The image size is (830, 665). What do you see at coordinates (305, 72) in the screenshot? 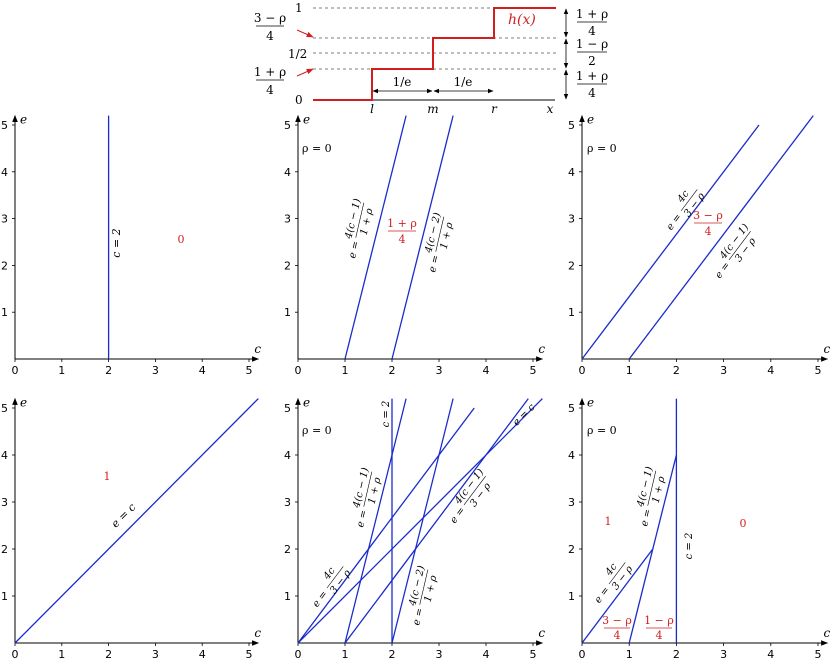
I see `frac-arrow-lower` at bounding box center [305, 72].